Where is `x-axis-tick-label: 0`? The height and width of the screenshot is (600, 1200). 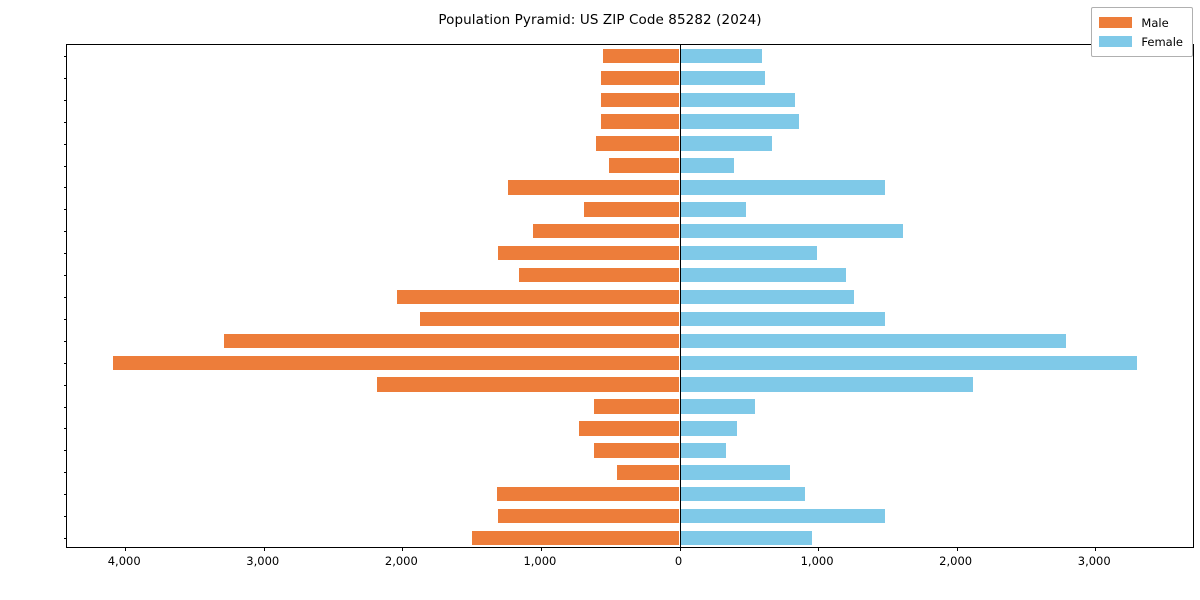
x-axis-tick-label: 0 is located at coordinates (678, 561).